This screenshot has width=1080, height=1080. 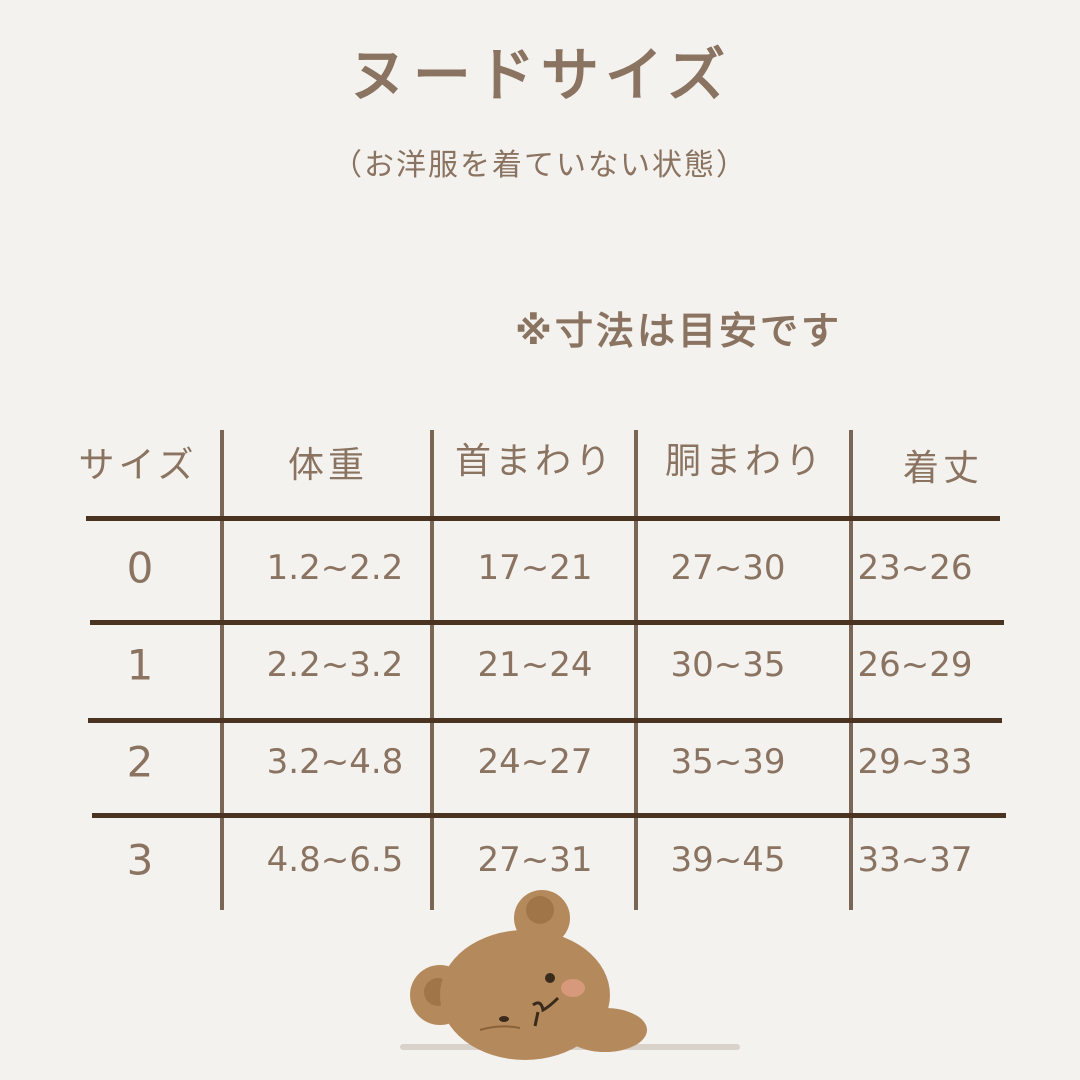 I want to click on header-weight: 体重, so click(x=328, y=465).